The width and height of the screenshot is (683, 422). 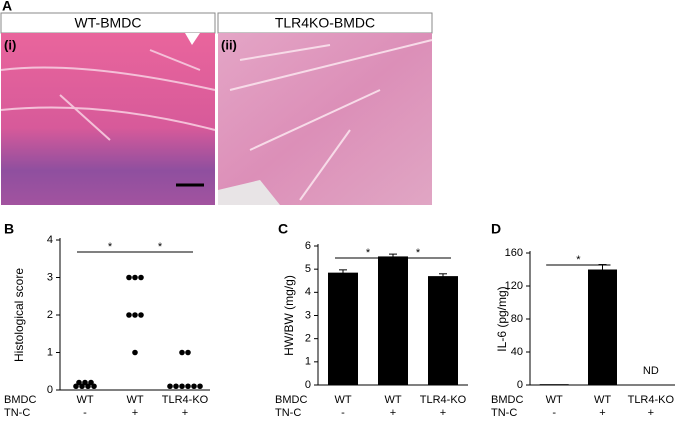 What do you see at coordinates (7, 7) in the screenshot?
I see `panel-letter: A` at bounding box center [7, 7].